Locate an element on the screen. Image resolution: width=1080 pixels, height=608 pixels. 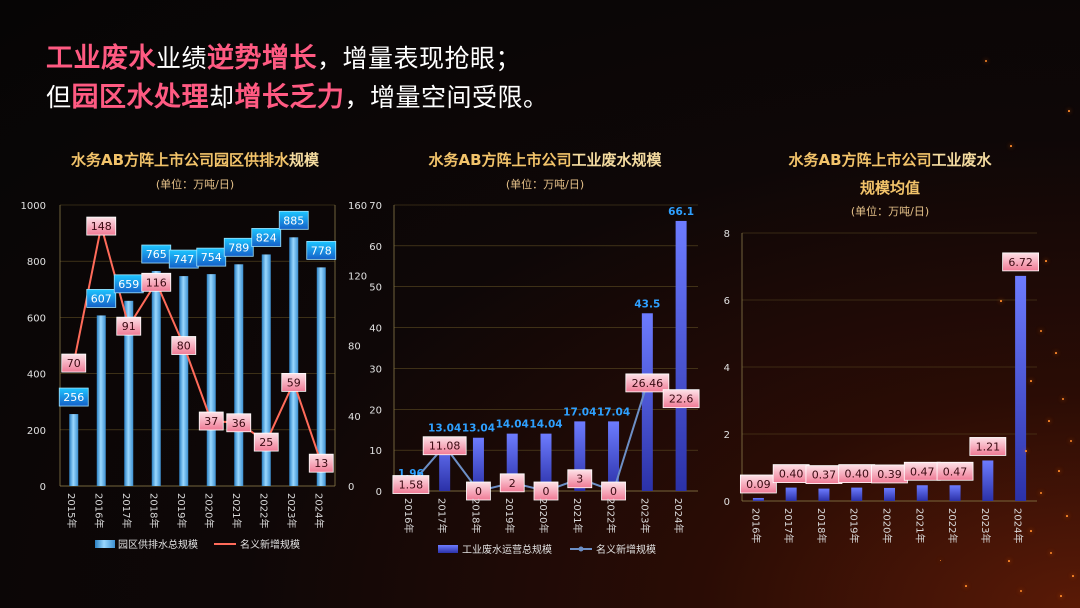
chart2-tick: 60 is located at coordinates (375, 247).